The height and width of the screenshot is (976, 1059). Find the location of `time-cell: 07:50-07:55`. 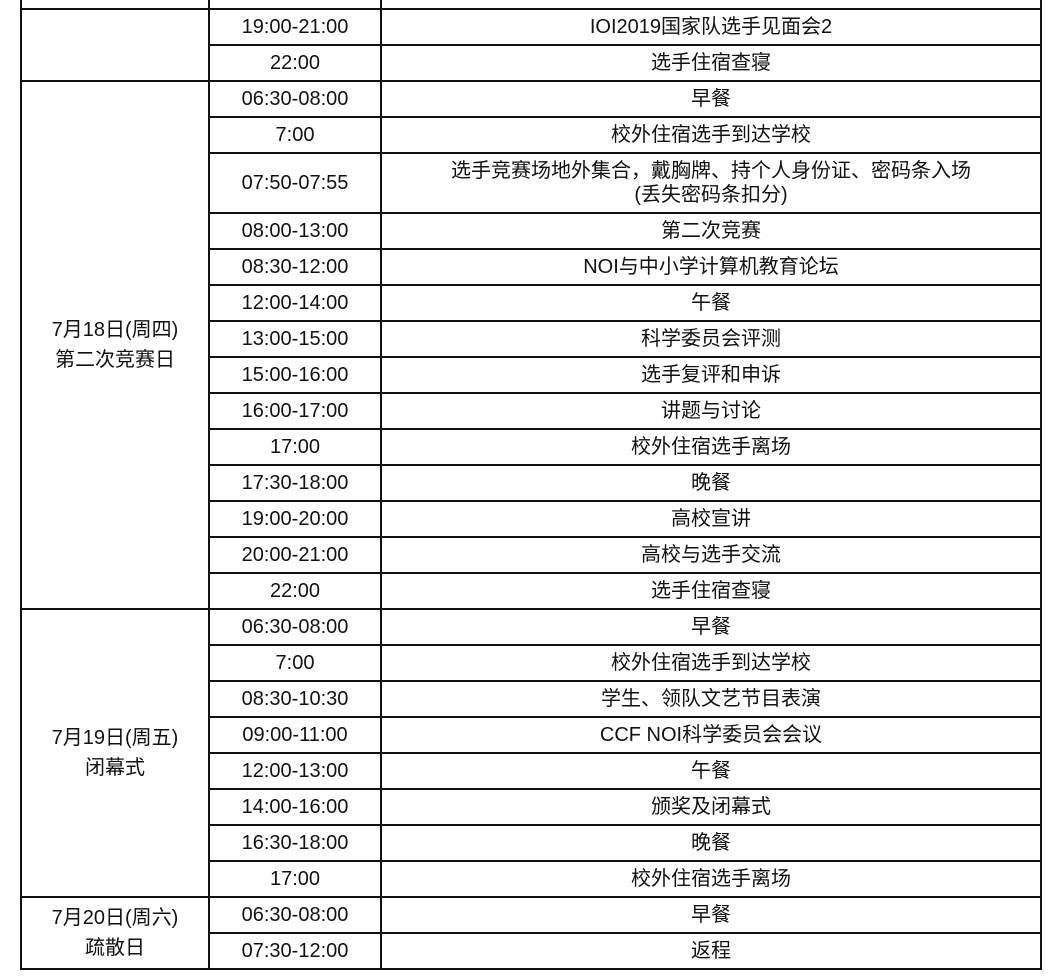

time-cell: 07:50-07:55 is located at coordinates (295, 183).